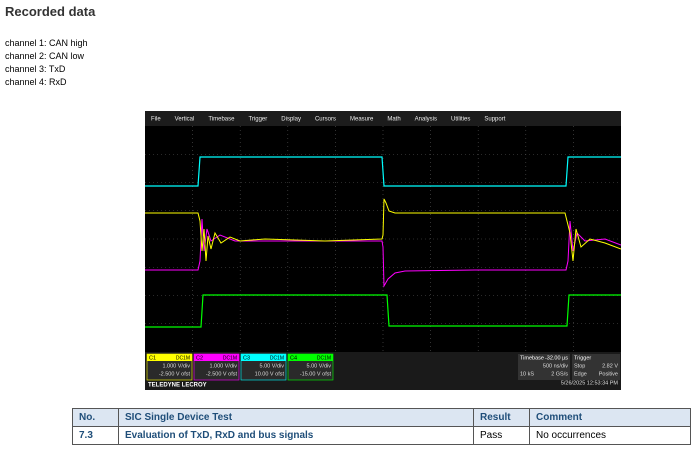 This screenshot has height=452, width=697. What do you see at coordinates (527, 374) in the screenshot?
I see `timebase-samples: 10 kS` at bounding box center [527, 374].